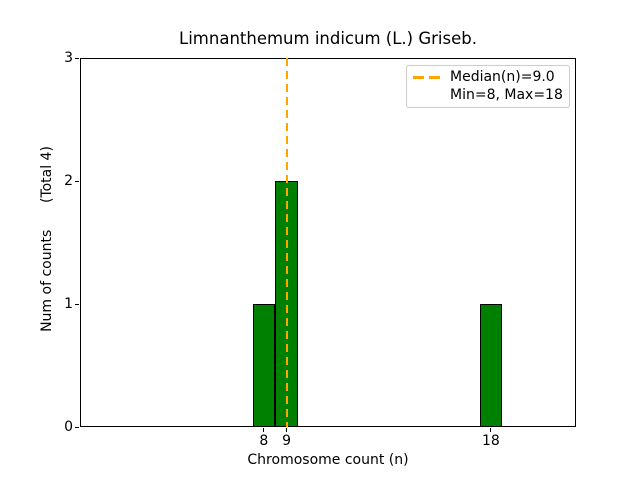  I want to click on legend: Median(n)=9.0 Min=8, Max=18, so click(488, 86).